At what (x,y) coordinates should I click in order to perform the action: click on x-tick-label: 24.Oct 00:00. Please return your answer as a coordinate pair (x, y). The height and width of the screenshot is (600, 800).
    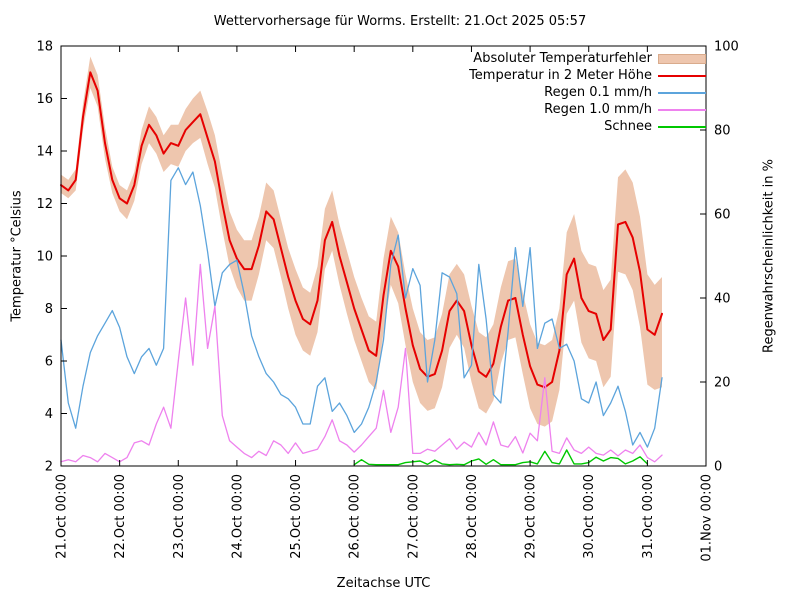
    Looking at the image, I should click on (237, 516).